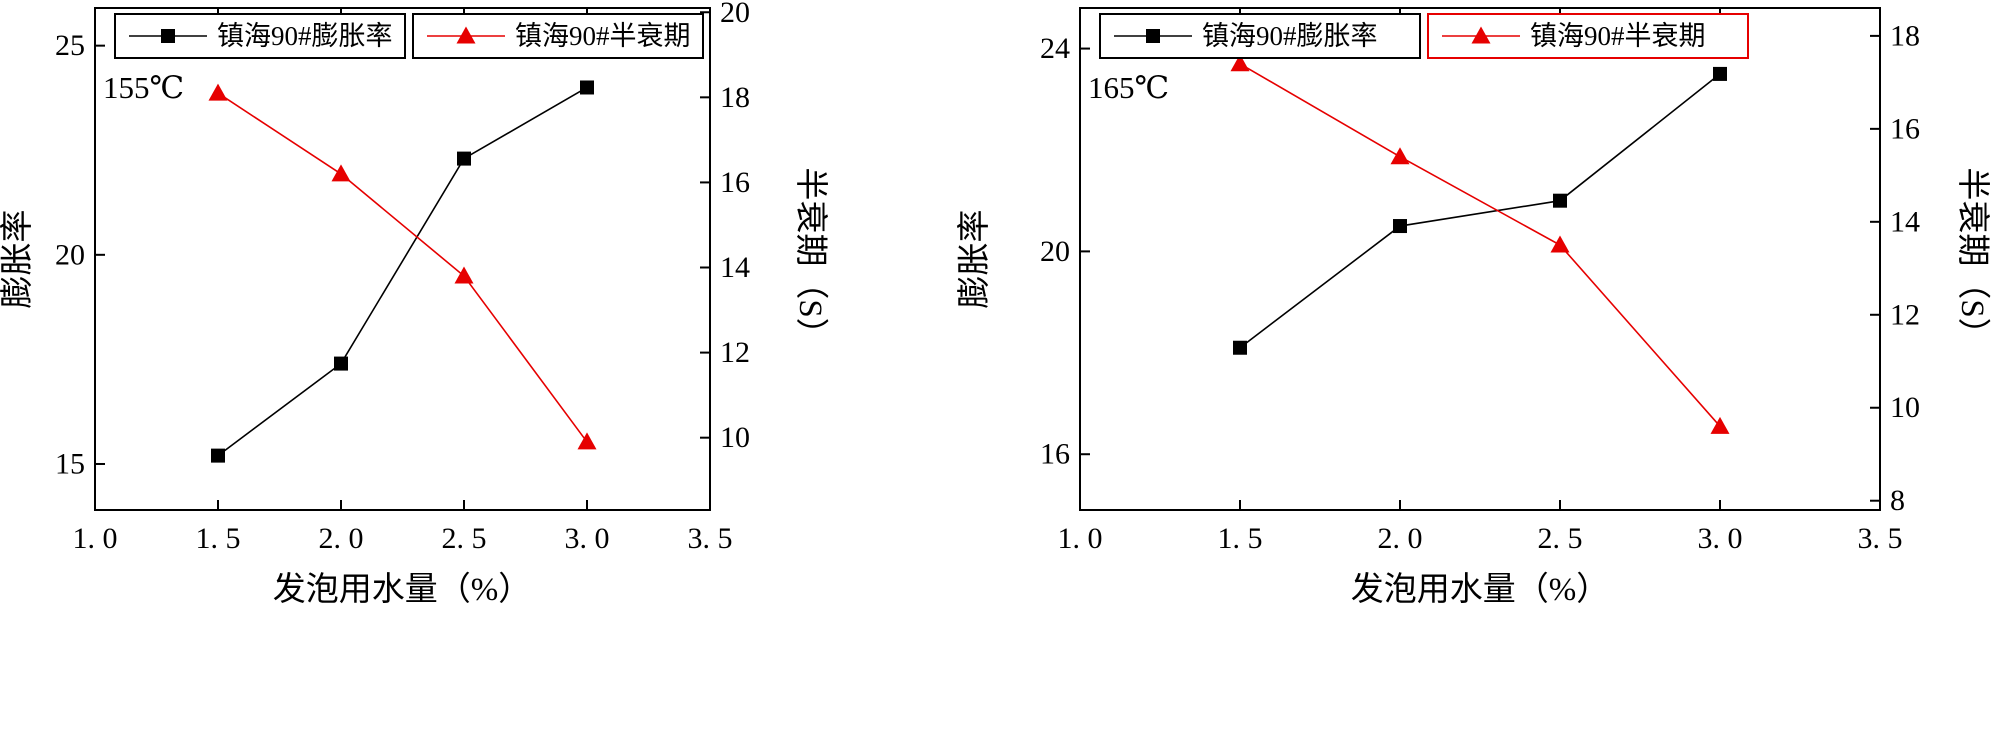 This screenshot has width=2000, height=755. Describe the element at coordinates (603, 36) in the screenshot. I see `chart1-legend-label-halflife: 镇海90#半衰期` at that location.